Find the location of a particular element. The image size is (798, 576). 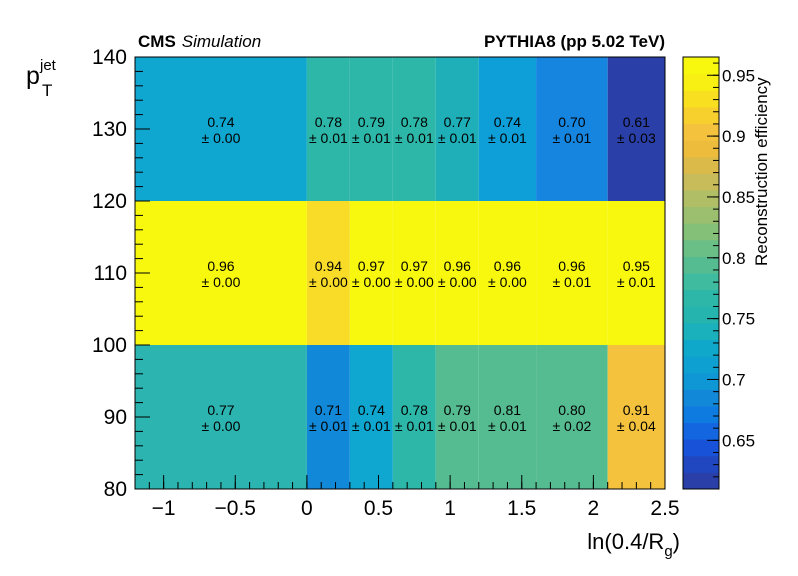

palette-tick-label: 0.7 is located at coordinates (734, 379).